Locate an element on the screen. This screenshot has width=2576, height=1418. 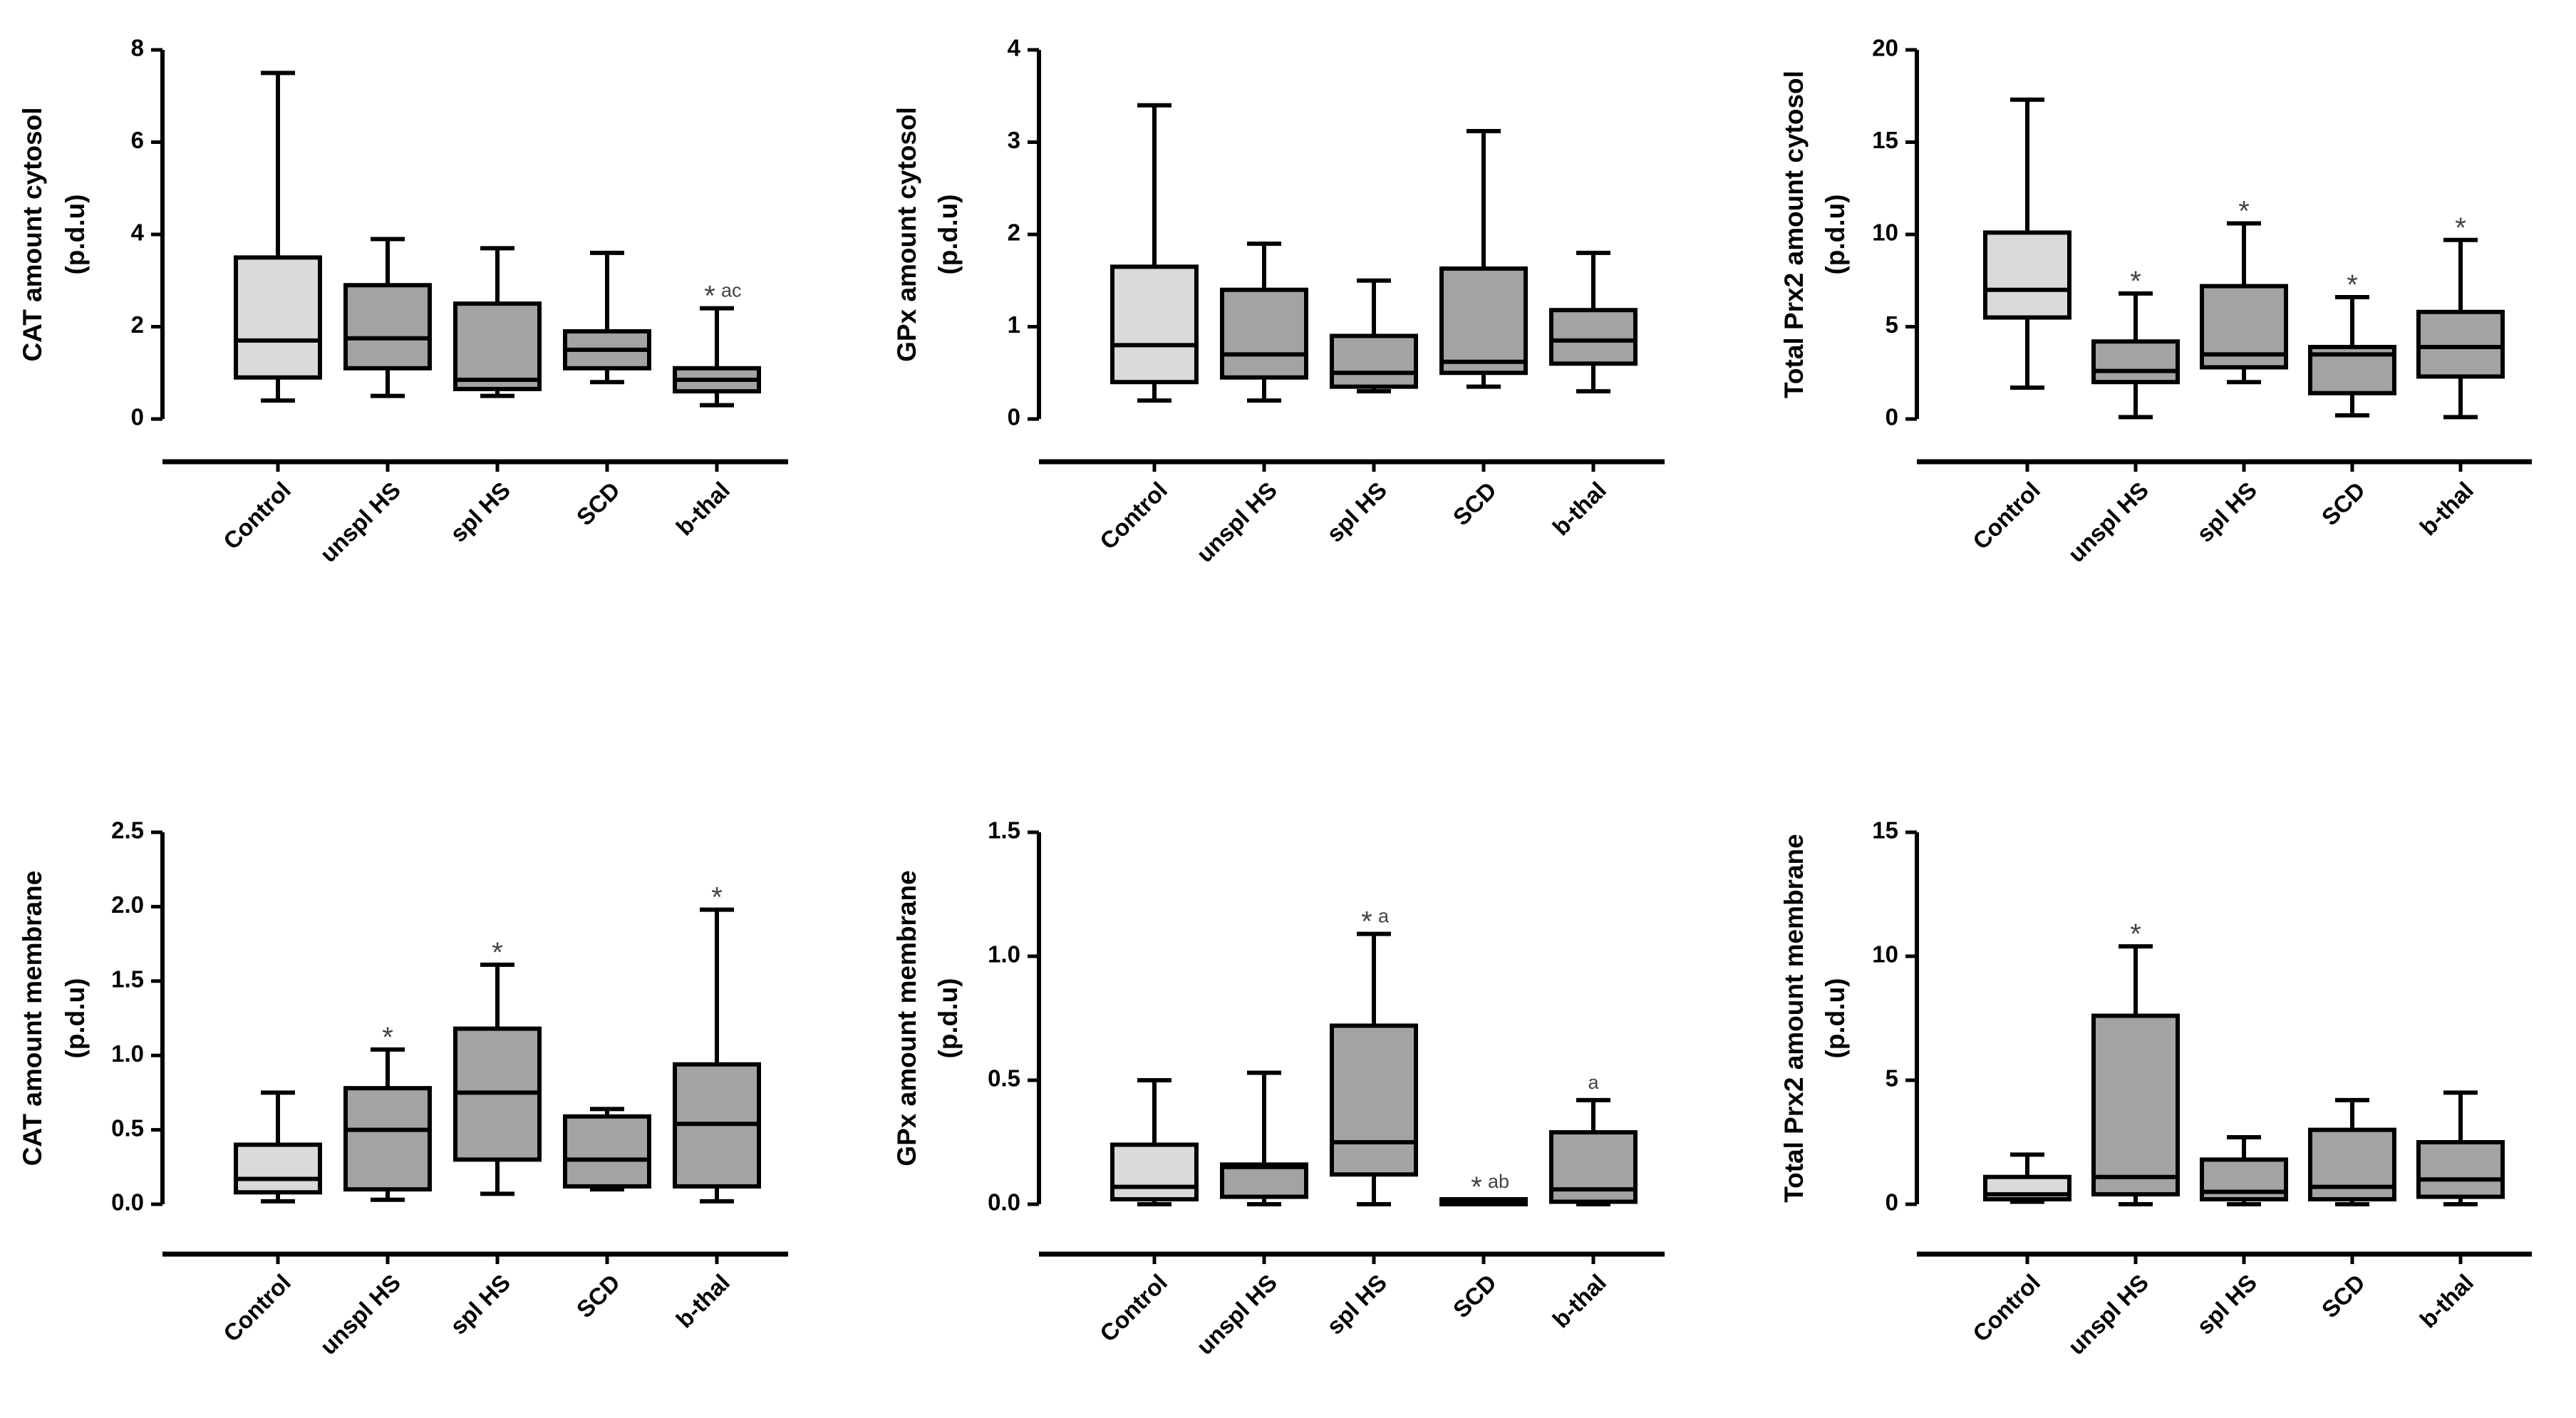
box-scd: * is located at coordinates (2352, 343).